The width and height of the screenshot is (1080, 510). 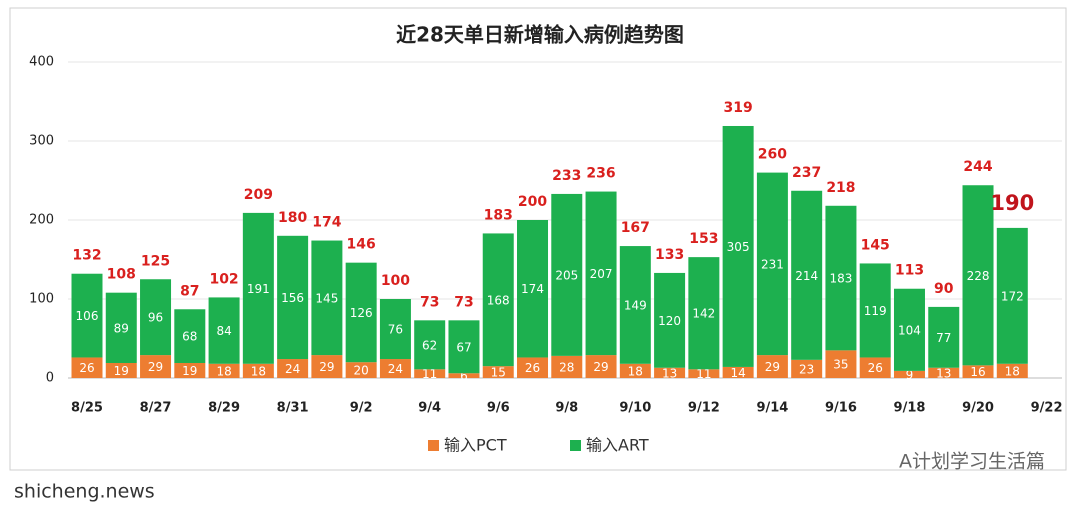 What do you see at coordinates (944, 289) in the screenshot?
I see `total-label: 90` at bounding box center [944, 289].